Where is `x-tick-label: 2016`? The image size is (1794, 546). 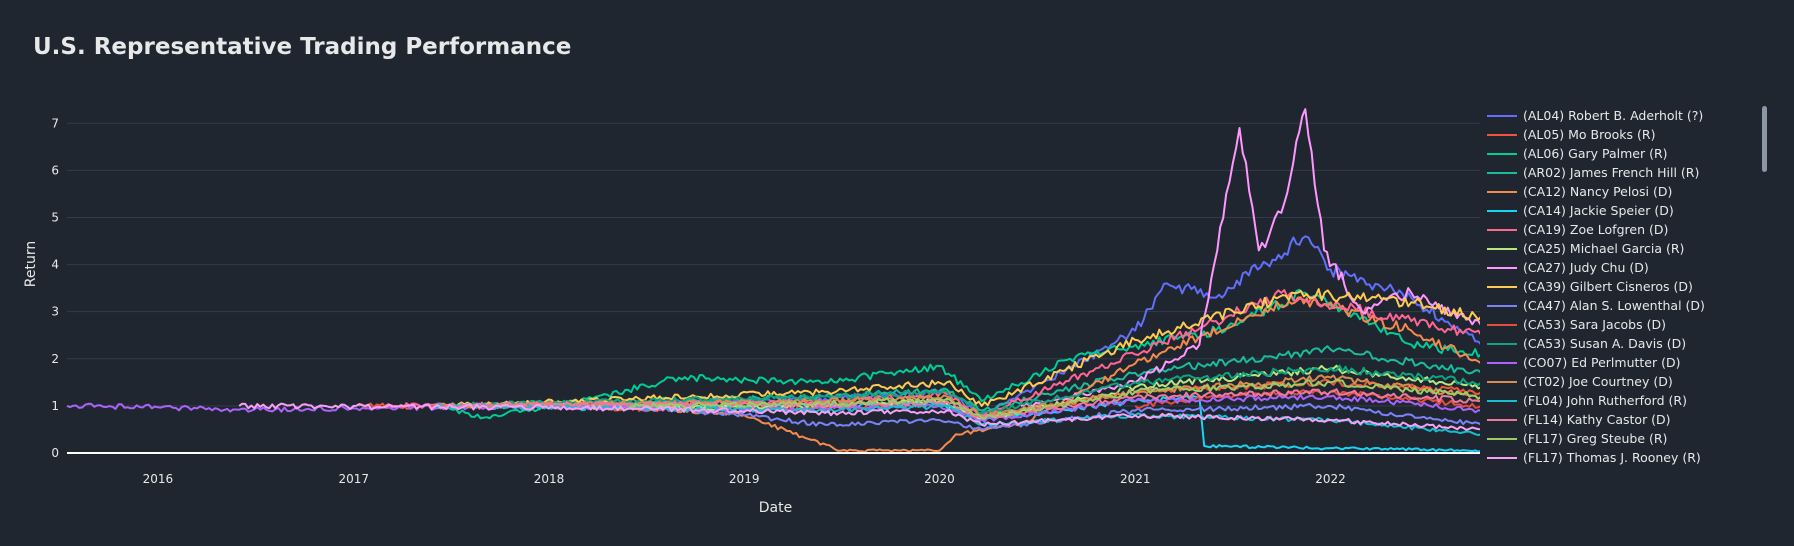
x-tick-label: 2016 is located at coordinates (158, 479).